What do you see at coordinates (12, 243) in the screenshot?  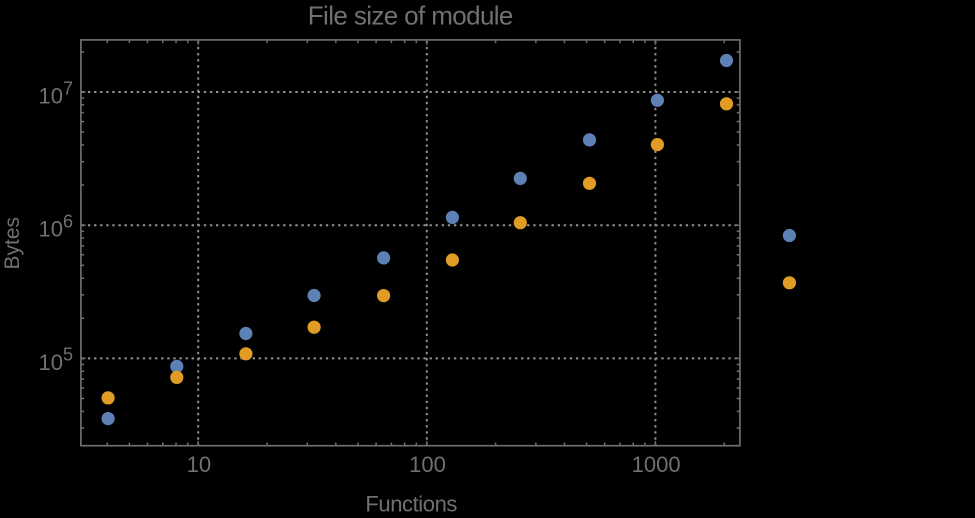 I see `svg-text: Bytes` at bounding box center [12, 243].